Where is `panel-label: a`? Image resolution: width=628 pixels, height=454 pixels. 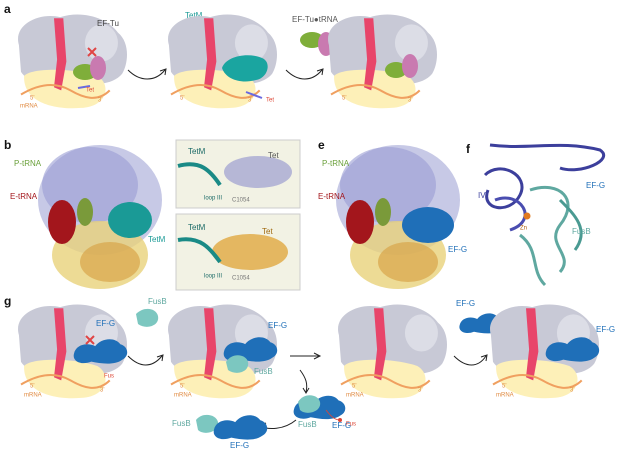
panel-label: a is located at coordinates (7, 9).